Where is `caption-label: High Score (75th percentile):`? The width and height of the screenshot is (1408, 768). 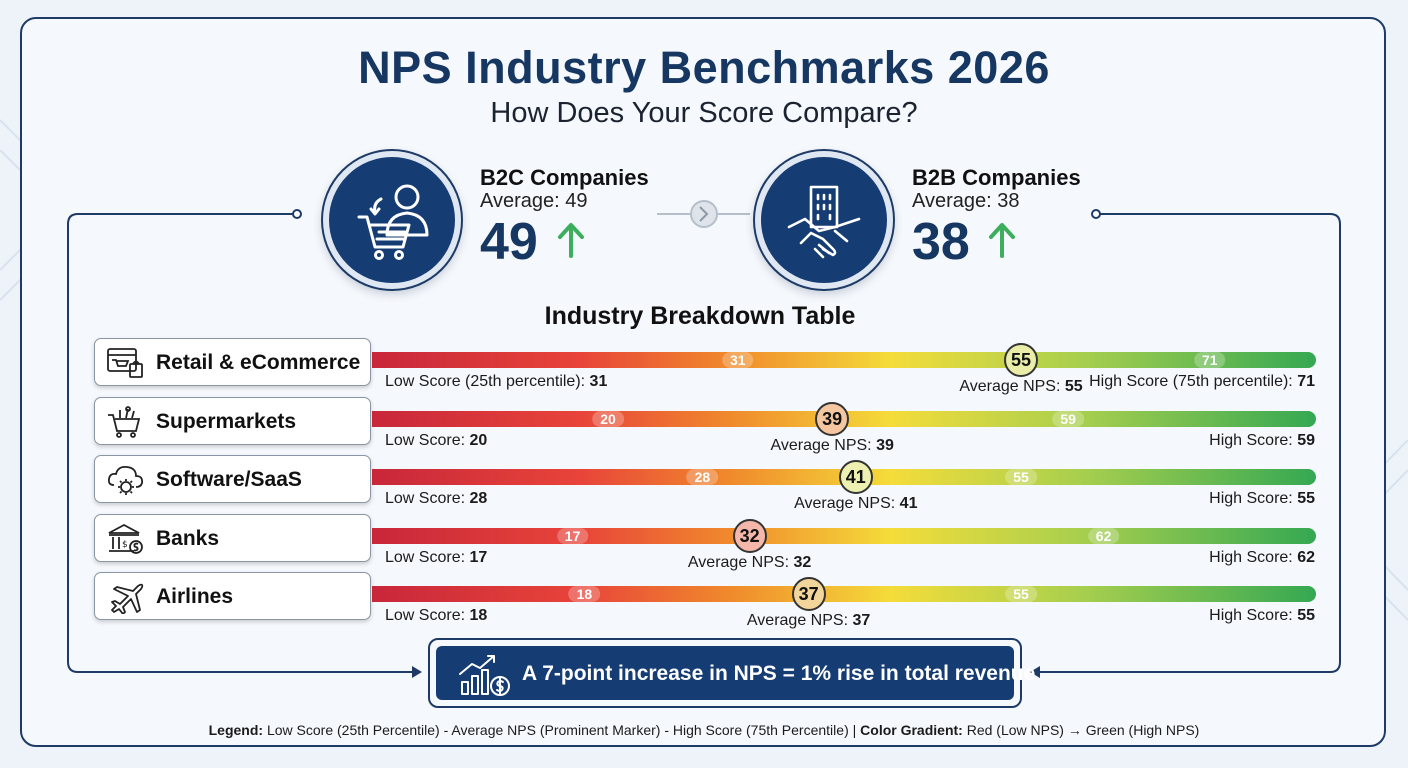
caption-label: High Score (75th percentile): is located at coordinates (1193, 381).